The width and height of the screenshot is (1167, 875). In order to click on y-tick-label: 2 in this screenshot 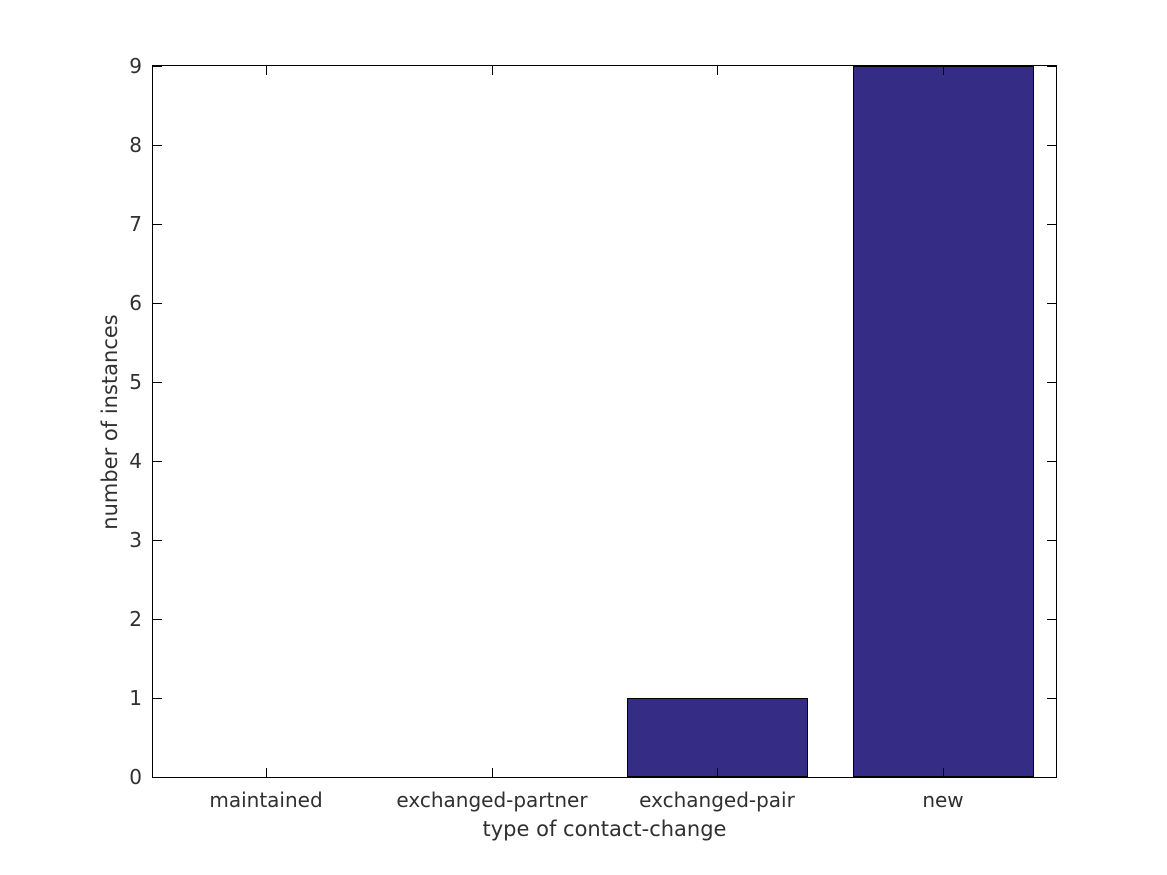, I will do `click(135, 619)`.